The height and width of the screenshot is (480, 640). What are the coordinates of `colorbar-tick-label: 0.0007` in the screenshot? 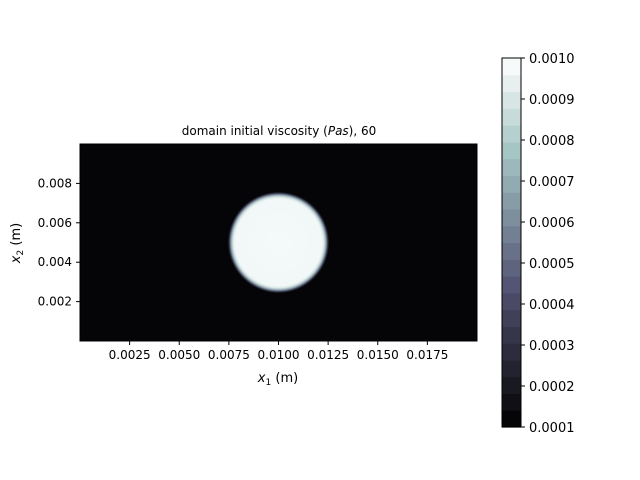 It's located at (552, 182).